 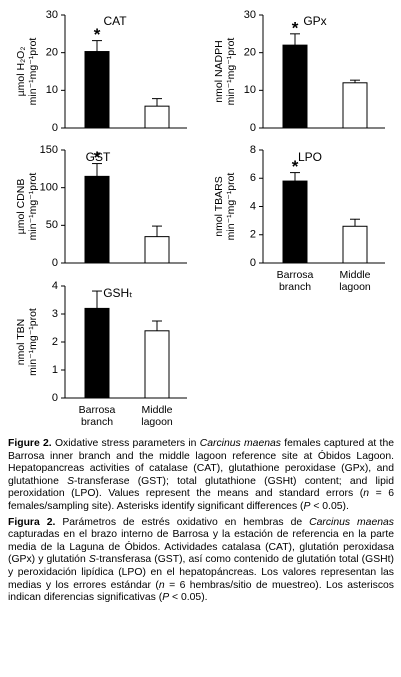 What do you see at coordinates (219, 206) in the screenshot?
I see `y-axis-label: nmol TBARS` at bounding box center [219, 206].